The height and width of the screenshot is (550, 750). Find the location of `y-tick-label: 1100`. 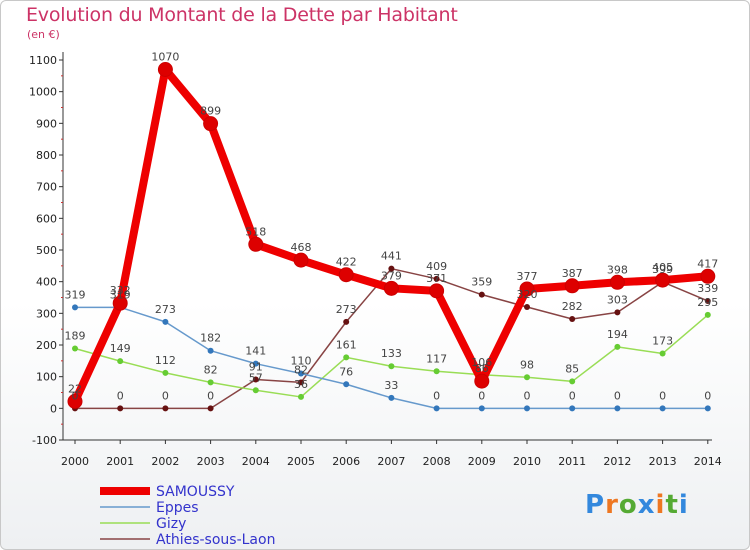

y-tick-label: 1100 is located at coordinates (43, 60).